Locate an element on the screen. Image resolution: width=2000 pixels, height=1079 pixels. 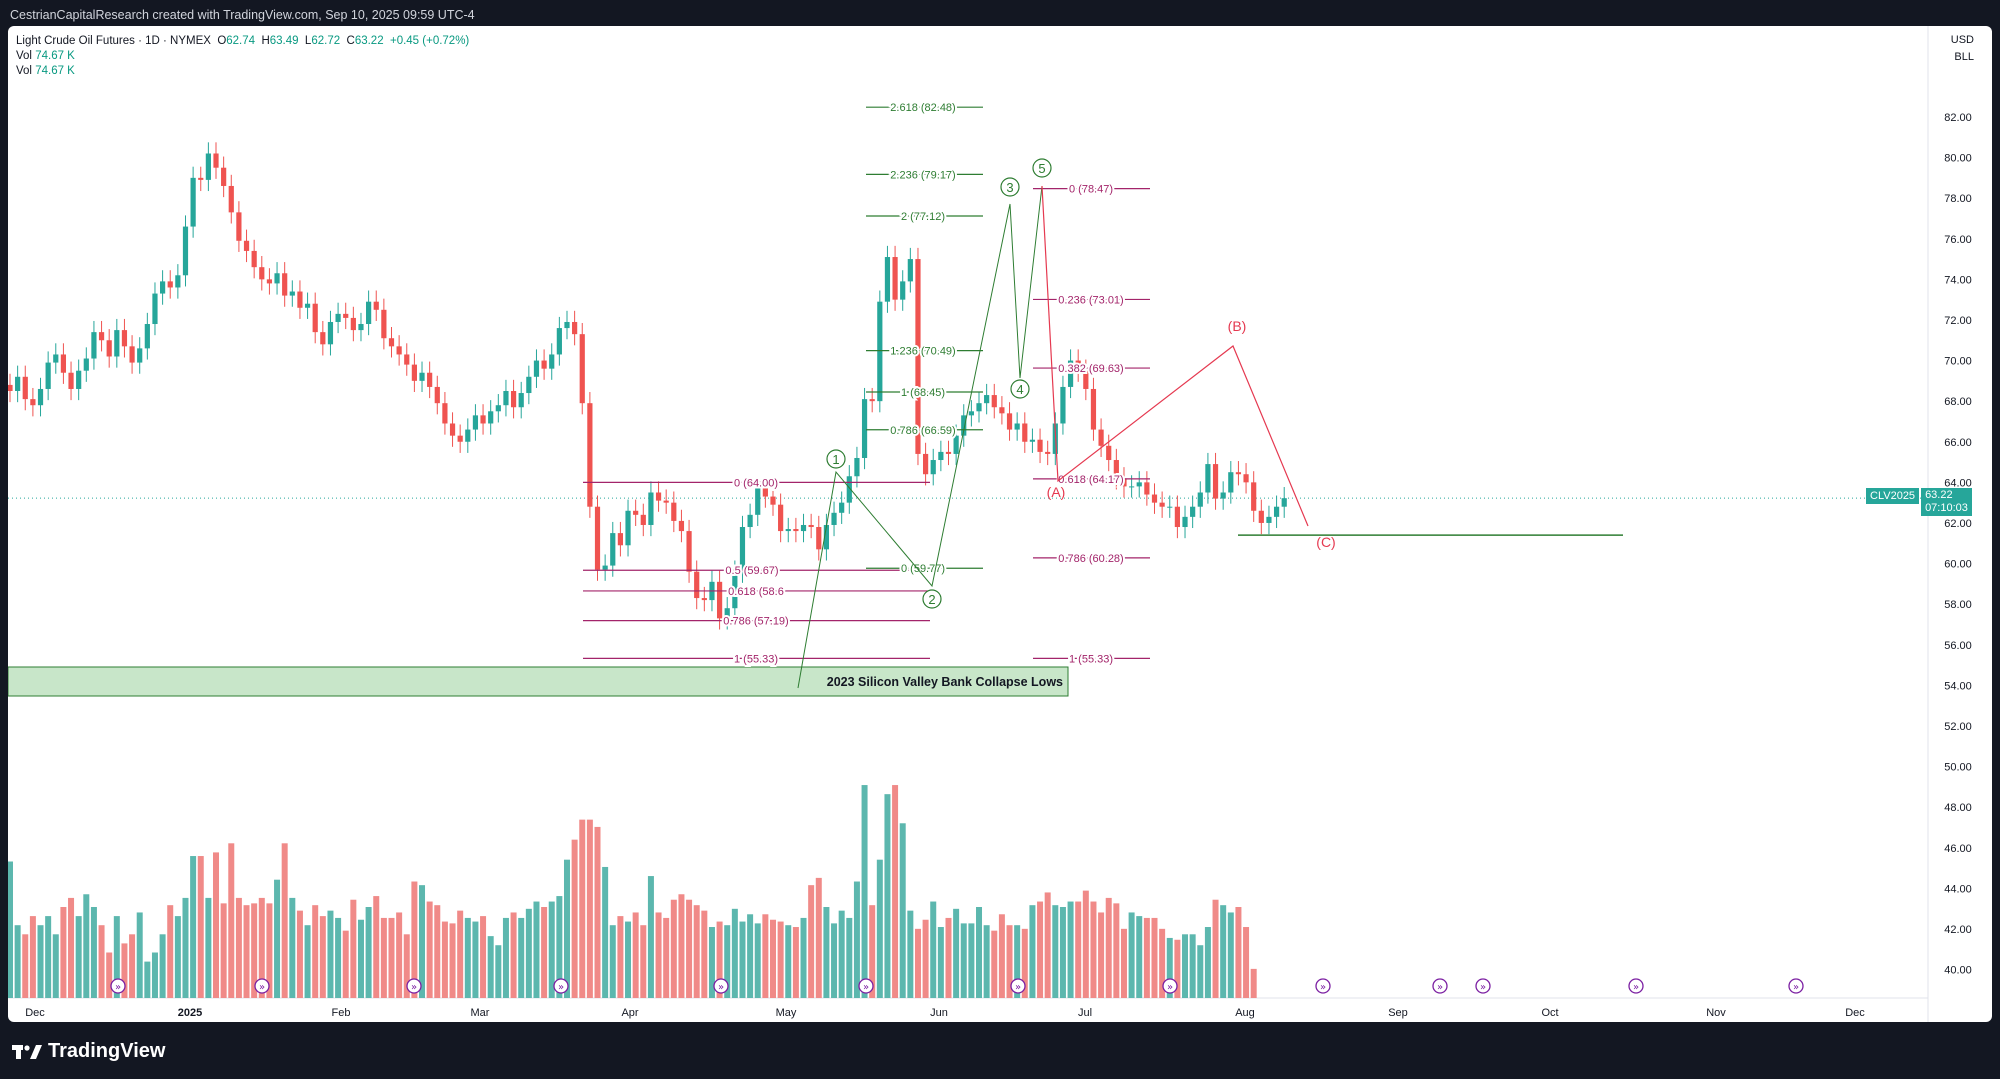
fib-level-label: 0.236 (73.01) is located at coordinates (1090, 300).